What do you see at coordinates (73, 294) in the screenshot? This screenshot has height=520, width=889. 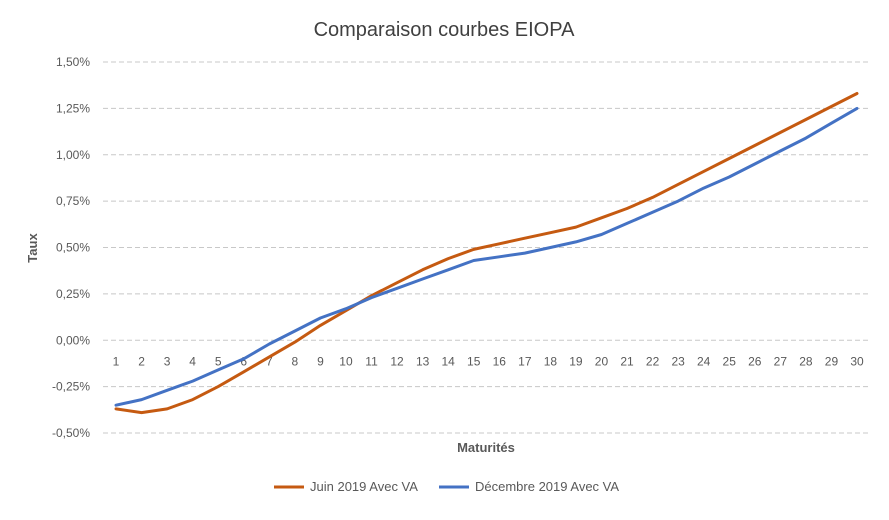 I see `y-tick-label: 0,25%` at bounding box center [73, 294].